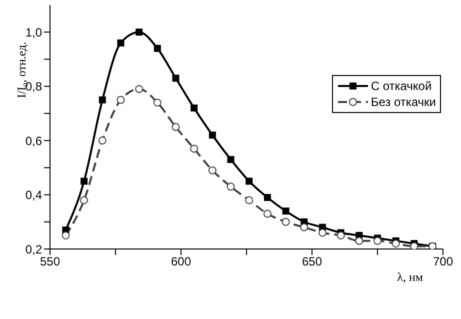 This screenshot has width=461, height=319. Describe the element at coordinates (33, 32) in the screenshot. I see `y-tick-label: 1,0` at that location.